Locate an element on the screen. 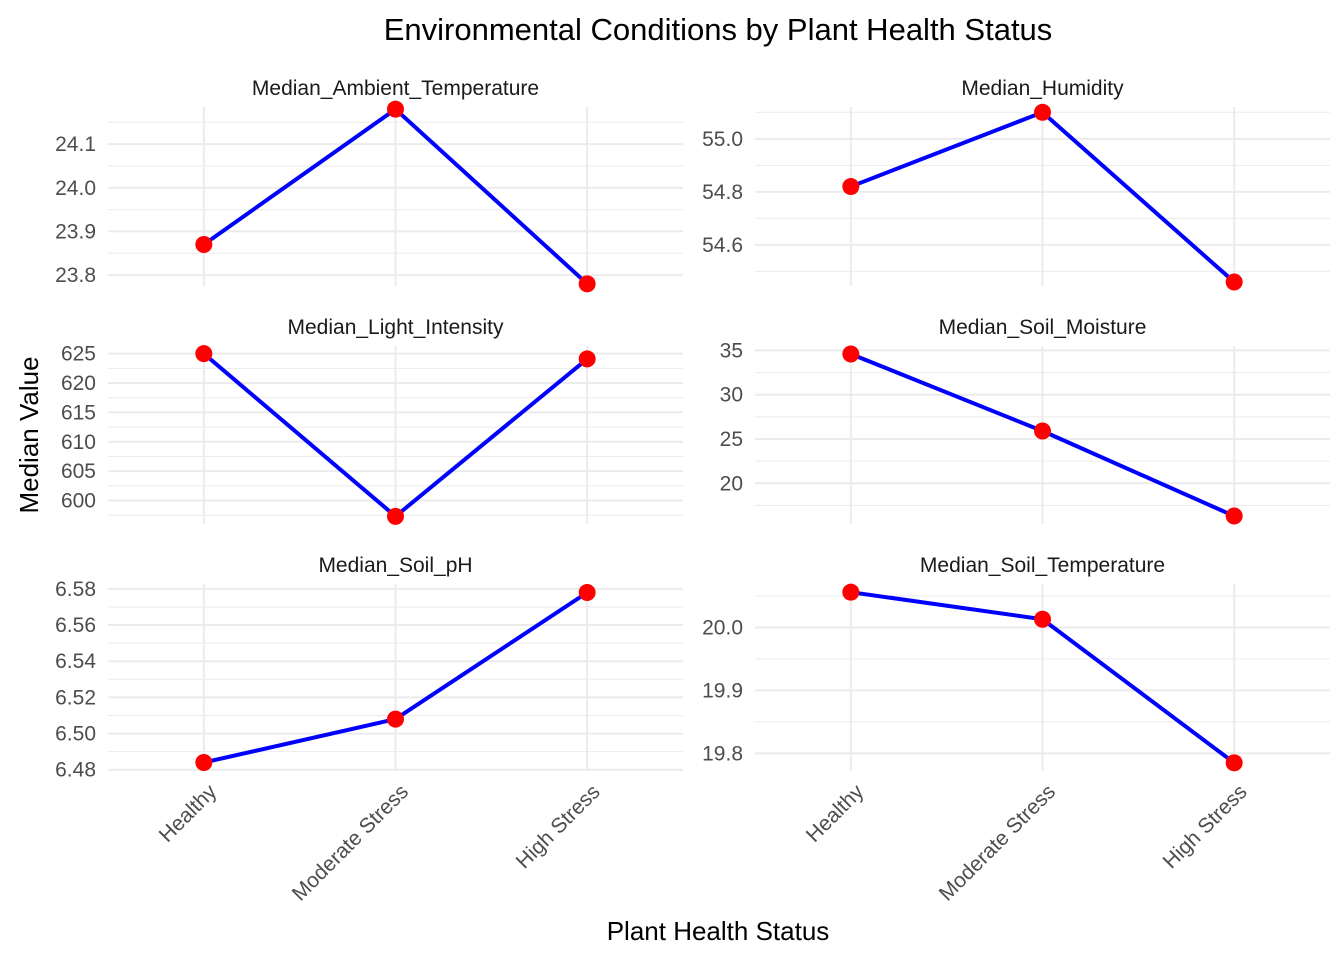 The height and width of the screenshot is (960, 1344). y-tick-label: 615 is located at coordinates (78, 412).